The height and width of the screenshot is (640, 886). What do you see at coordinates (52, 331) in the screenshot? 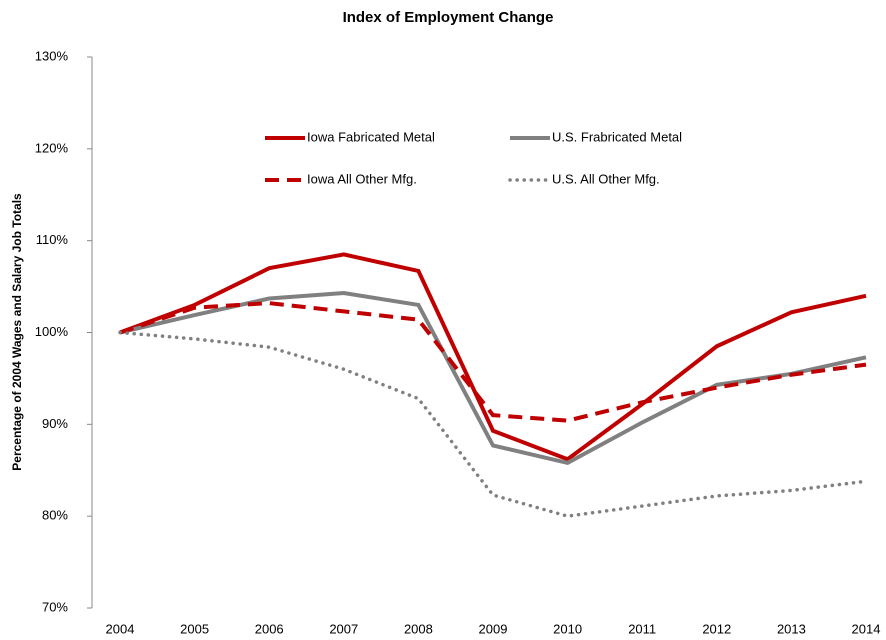
I see `y-tick-label: 100%` at bounding box center [52, 331].